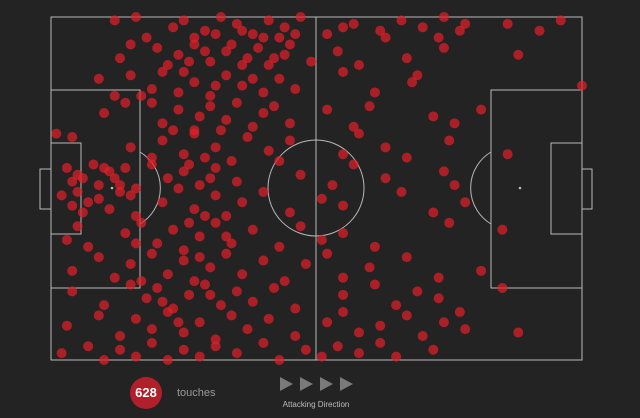 This screenshot has height=418, width=640. I want to click on right-penalty-box, so click(536, 189).